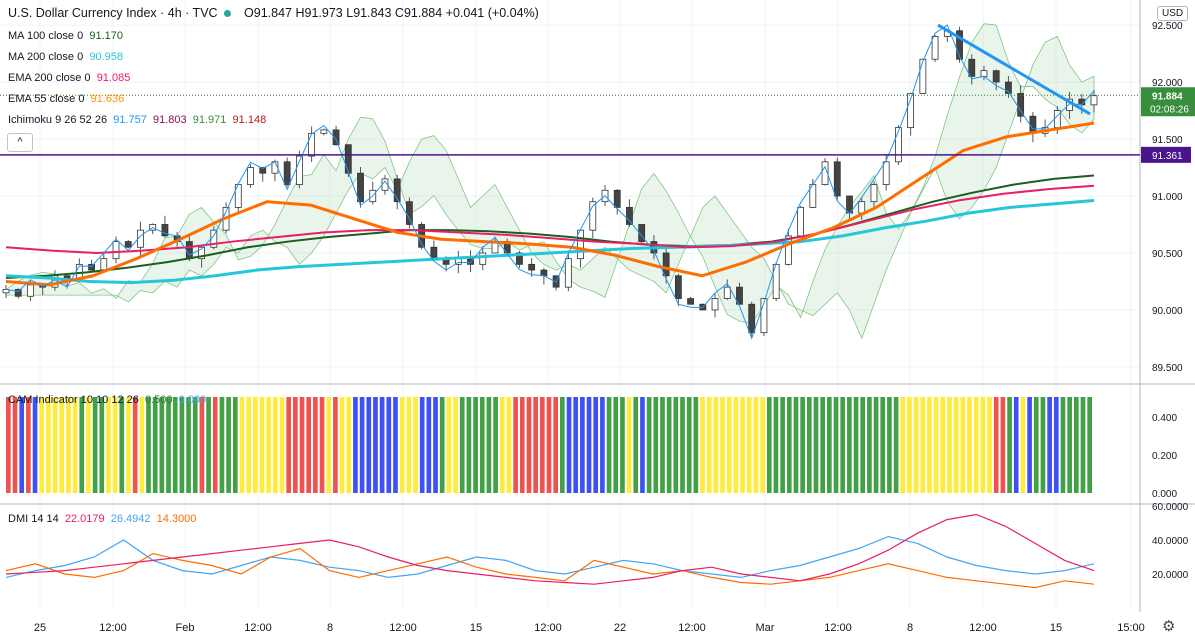  Describe the element at coordinates (369, 13) in the screenshot. I see `ohlc-low: L91.843` at that location.